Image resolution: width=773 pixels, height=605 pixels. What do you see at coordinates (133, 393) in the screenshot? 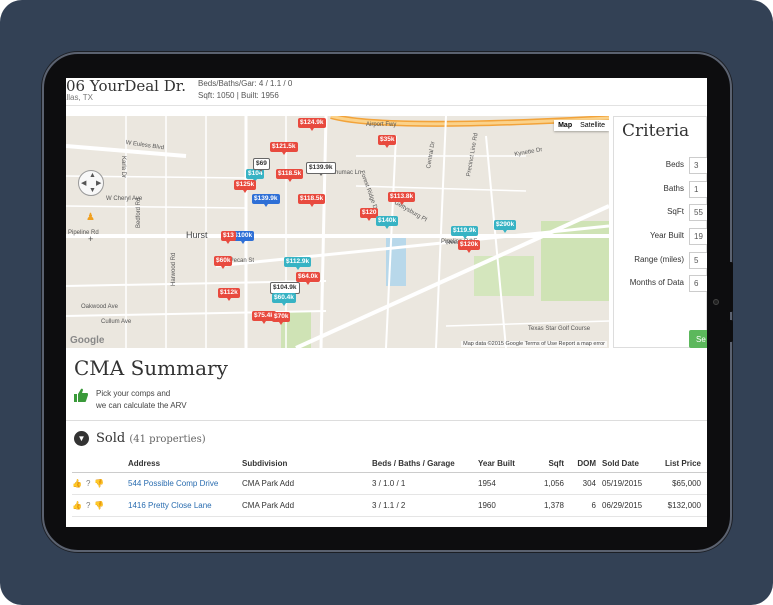
I see `cma-hint-line: Pick your comps and` at bounding box center [133, 393].